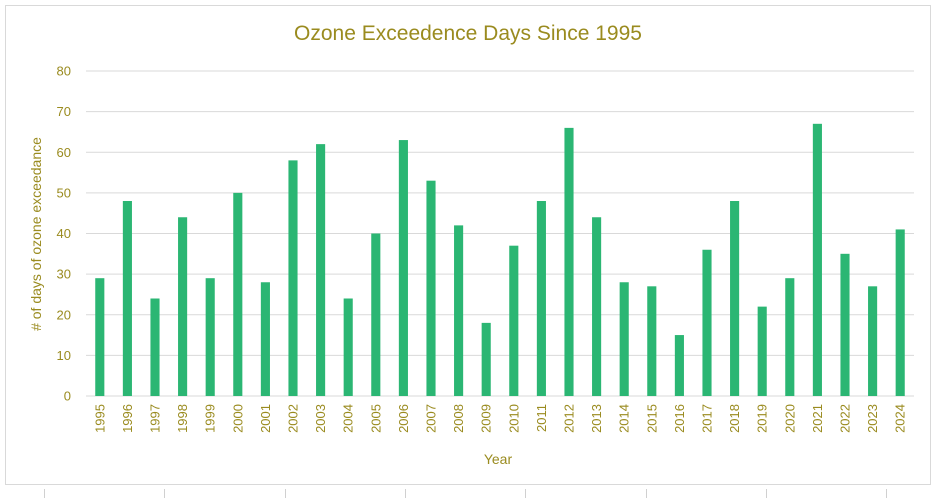 The image size is (936, 498). What do you see at coordinates (569, 418) in the screenshot?
I see `x-tick-label: 2012` at bounding box center [569, 418].